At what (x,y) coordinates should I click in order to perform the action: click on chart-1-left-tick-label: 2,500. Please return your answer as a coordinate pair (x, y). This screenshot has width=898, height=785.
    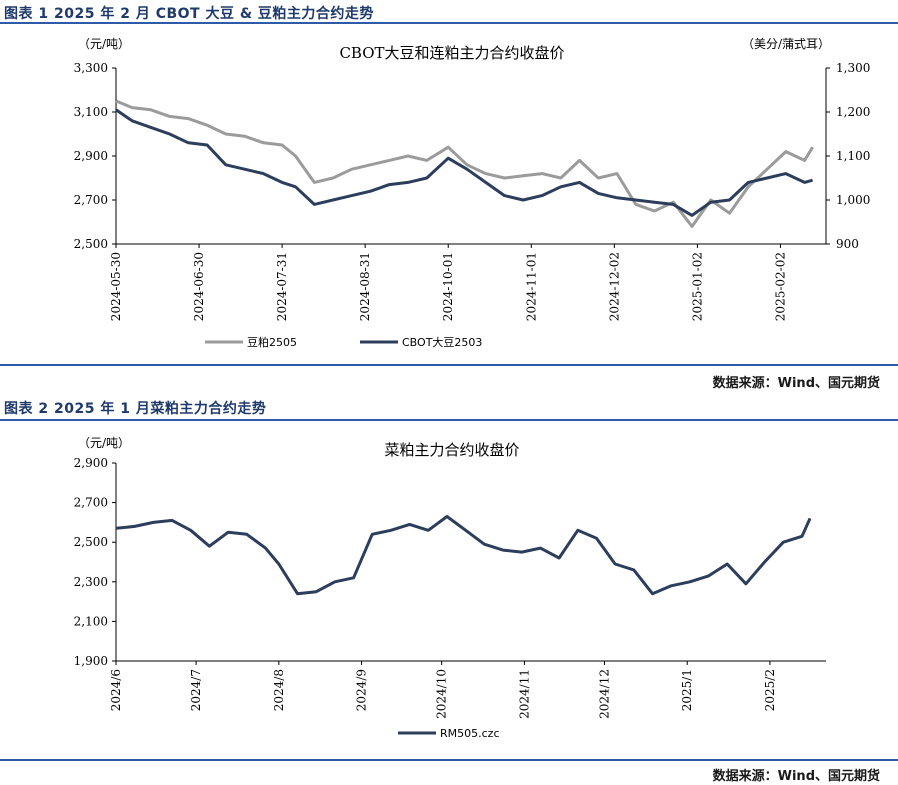
    Looking at the image, I should click on (91, 244).